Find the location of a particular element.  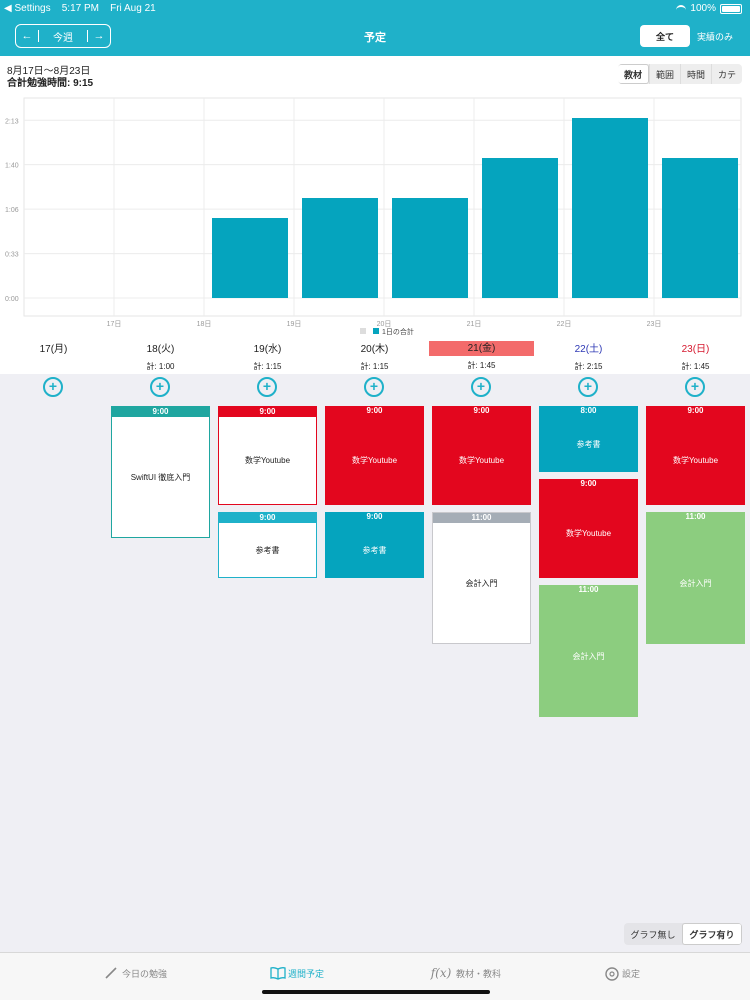

tab-materials: f(x) 教材・教科 is located at coordinates (465, 973).